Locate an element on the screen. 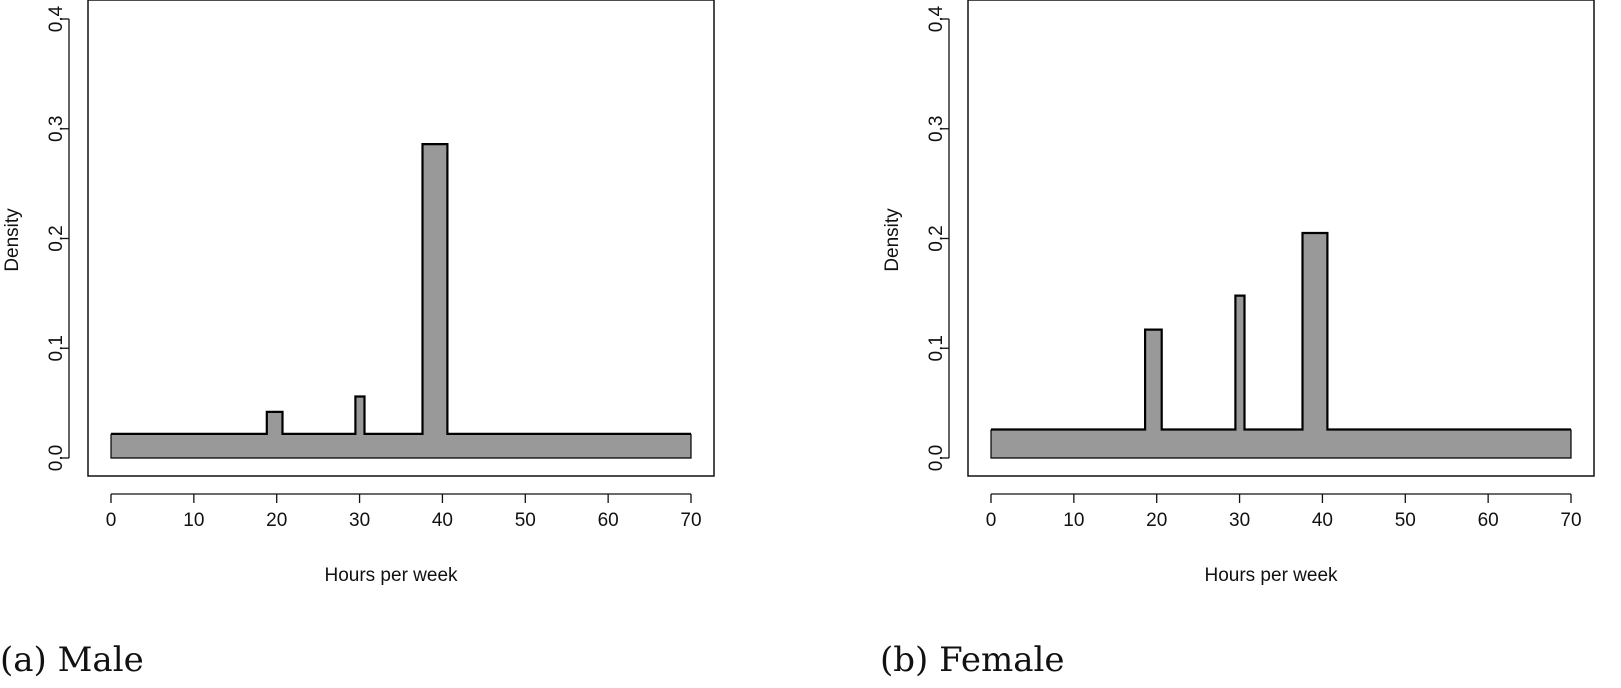  density-outline is located at coordinates (1281, 331).